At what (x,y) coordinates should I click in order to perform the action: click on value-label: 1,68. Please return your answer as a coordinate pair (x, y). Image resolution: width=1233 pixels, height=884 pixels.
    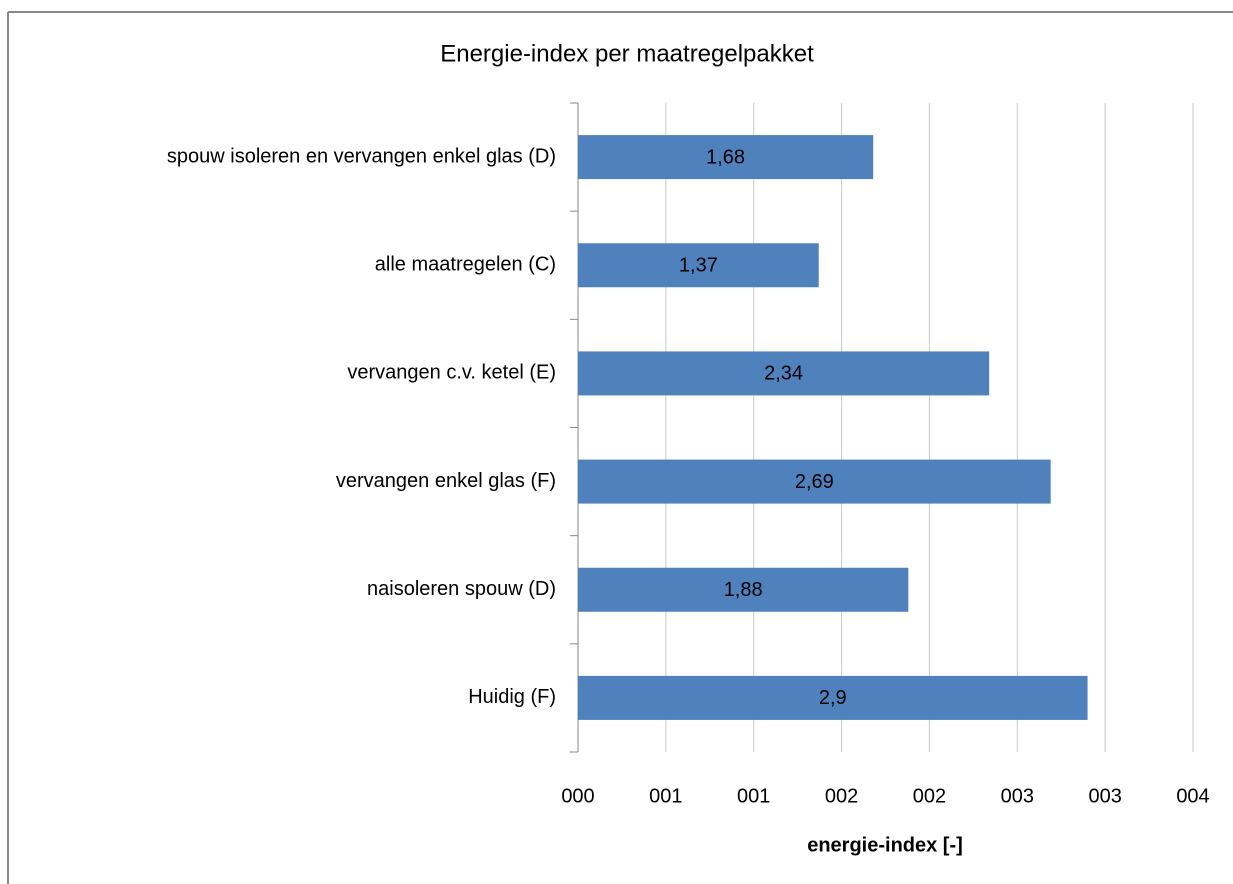
    Looking at the image, I should click on (725, 157).